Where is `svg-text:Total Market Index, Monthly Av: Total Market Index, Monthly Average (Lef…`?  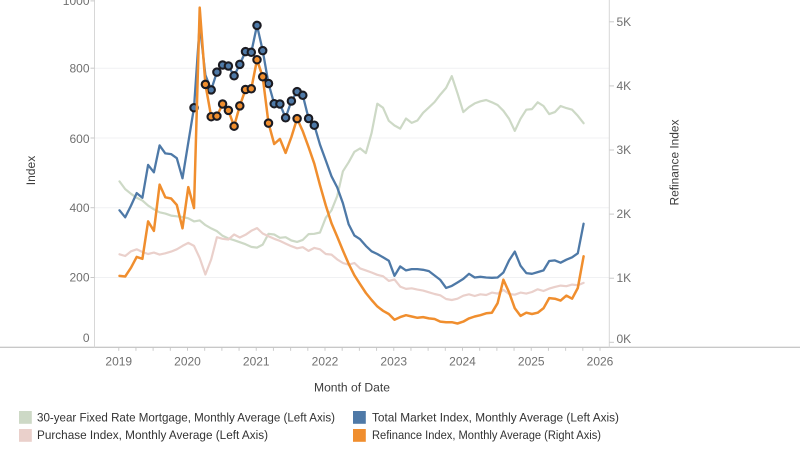
svg-text:Total Market Index, Monthly Av: Total Market Index, Monthly Average (Lef… is located at coordinates (495, 418).